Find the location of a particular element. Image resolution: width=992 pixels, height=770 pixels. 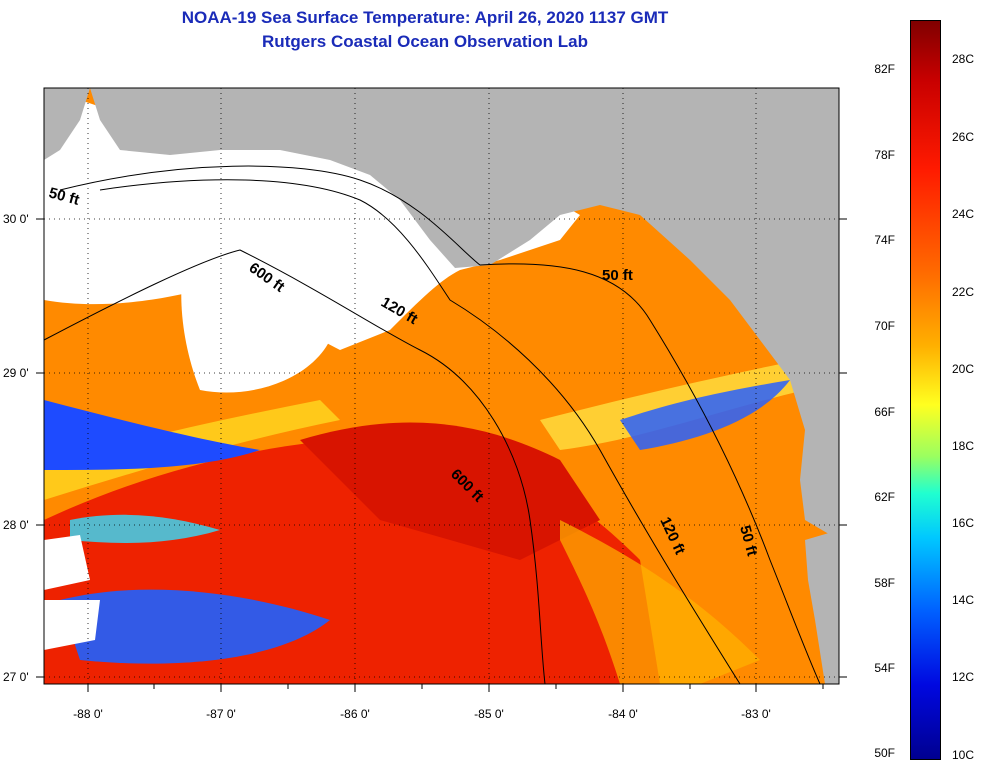

lon-label: -83 0' is located at coordinates (756, 714).